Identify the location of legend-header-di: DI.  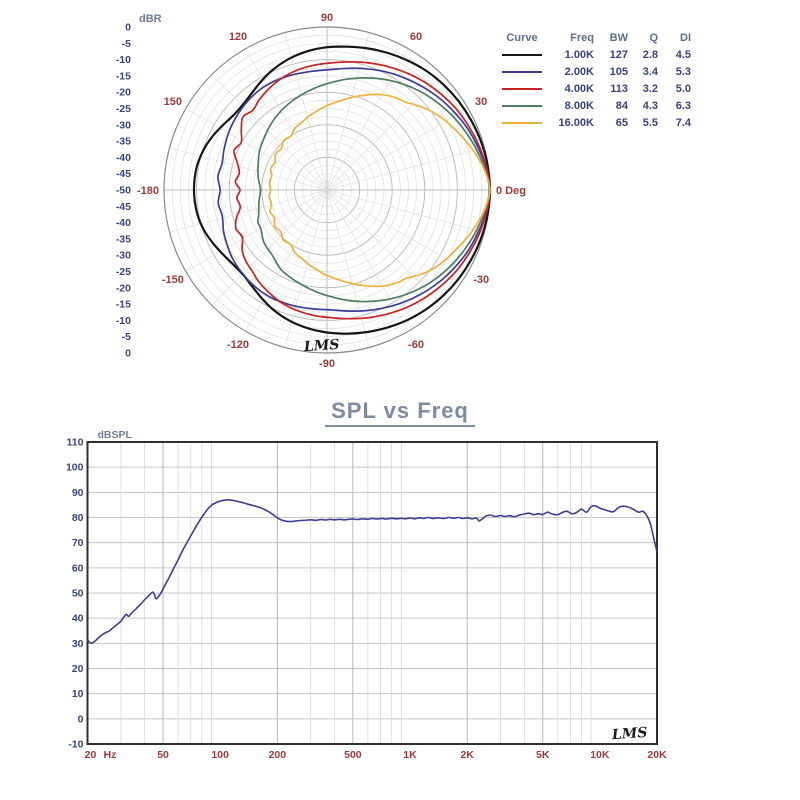
(685, 37).